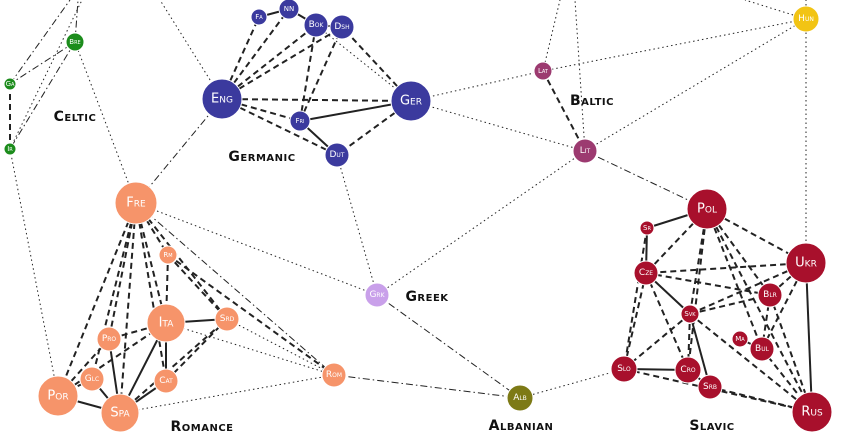 Image resolution: width=841 pixels, height=441 pixels. I want to click on node-label: Lit, so click(585, 151).